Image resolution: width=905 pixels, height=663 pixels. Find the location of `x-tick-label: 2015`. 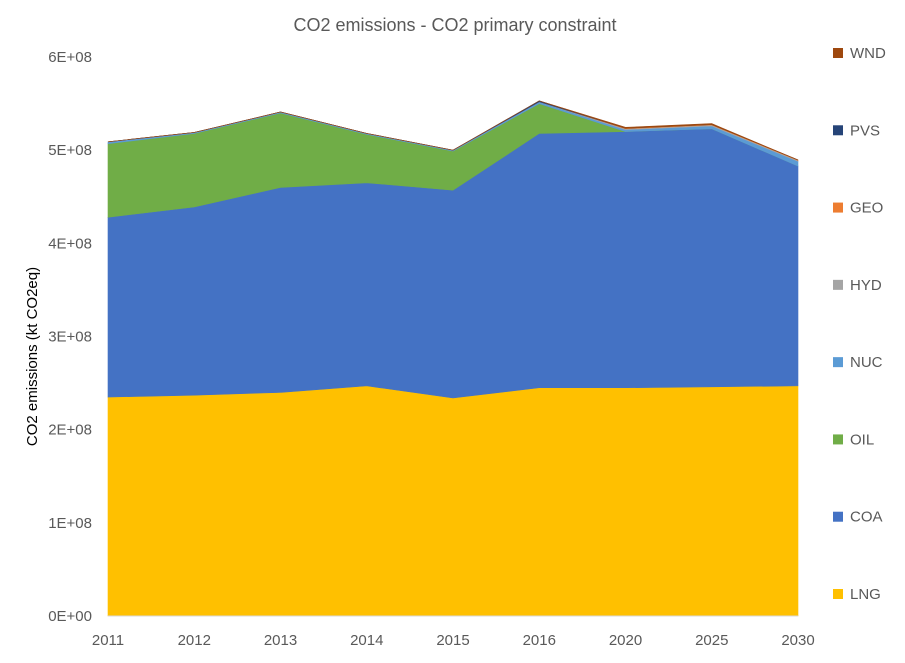

x-tick-label: 2015 is located at coordinates (452, 640).